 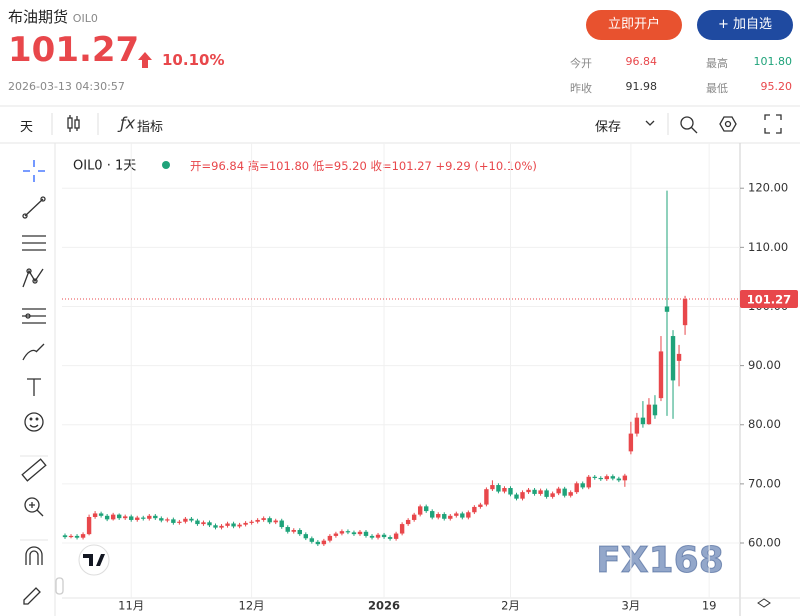 What do you see at coordinates (400, 166) in the screenshot?
I see `legend-item: 收=101.27` at bounding box center [400, 166].